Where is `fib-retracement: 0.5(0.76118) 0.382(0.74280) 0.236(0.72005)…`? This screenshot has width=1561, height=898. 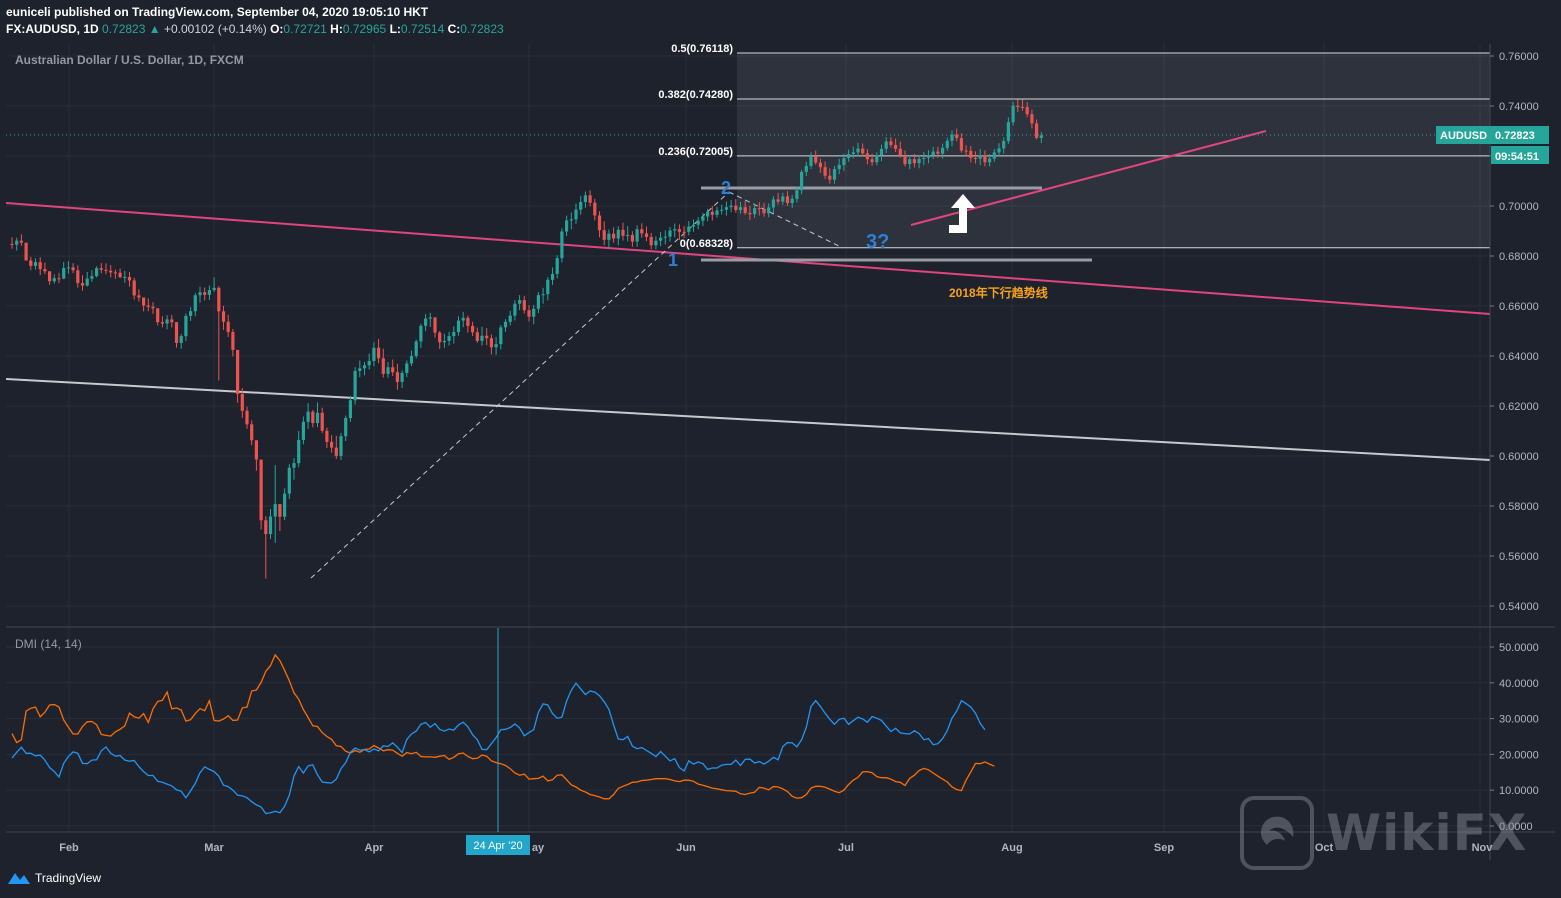 fib-retracement: 0.5(0.76118) 0.382(0.74280) 0.236(0.72005)… is located at coordinates (1074, 146).